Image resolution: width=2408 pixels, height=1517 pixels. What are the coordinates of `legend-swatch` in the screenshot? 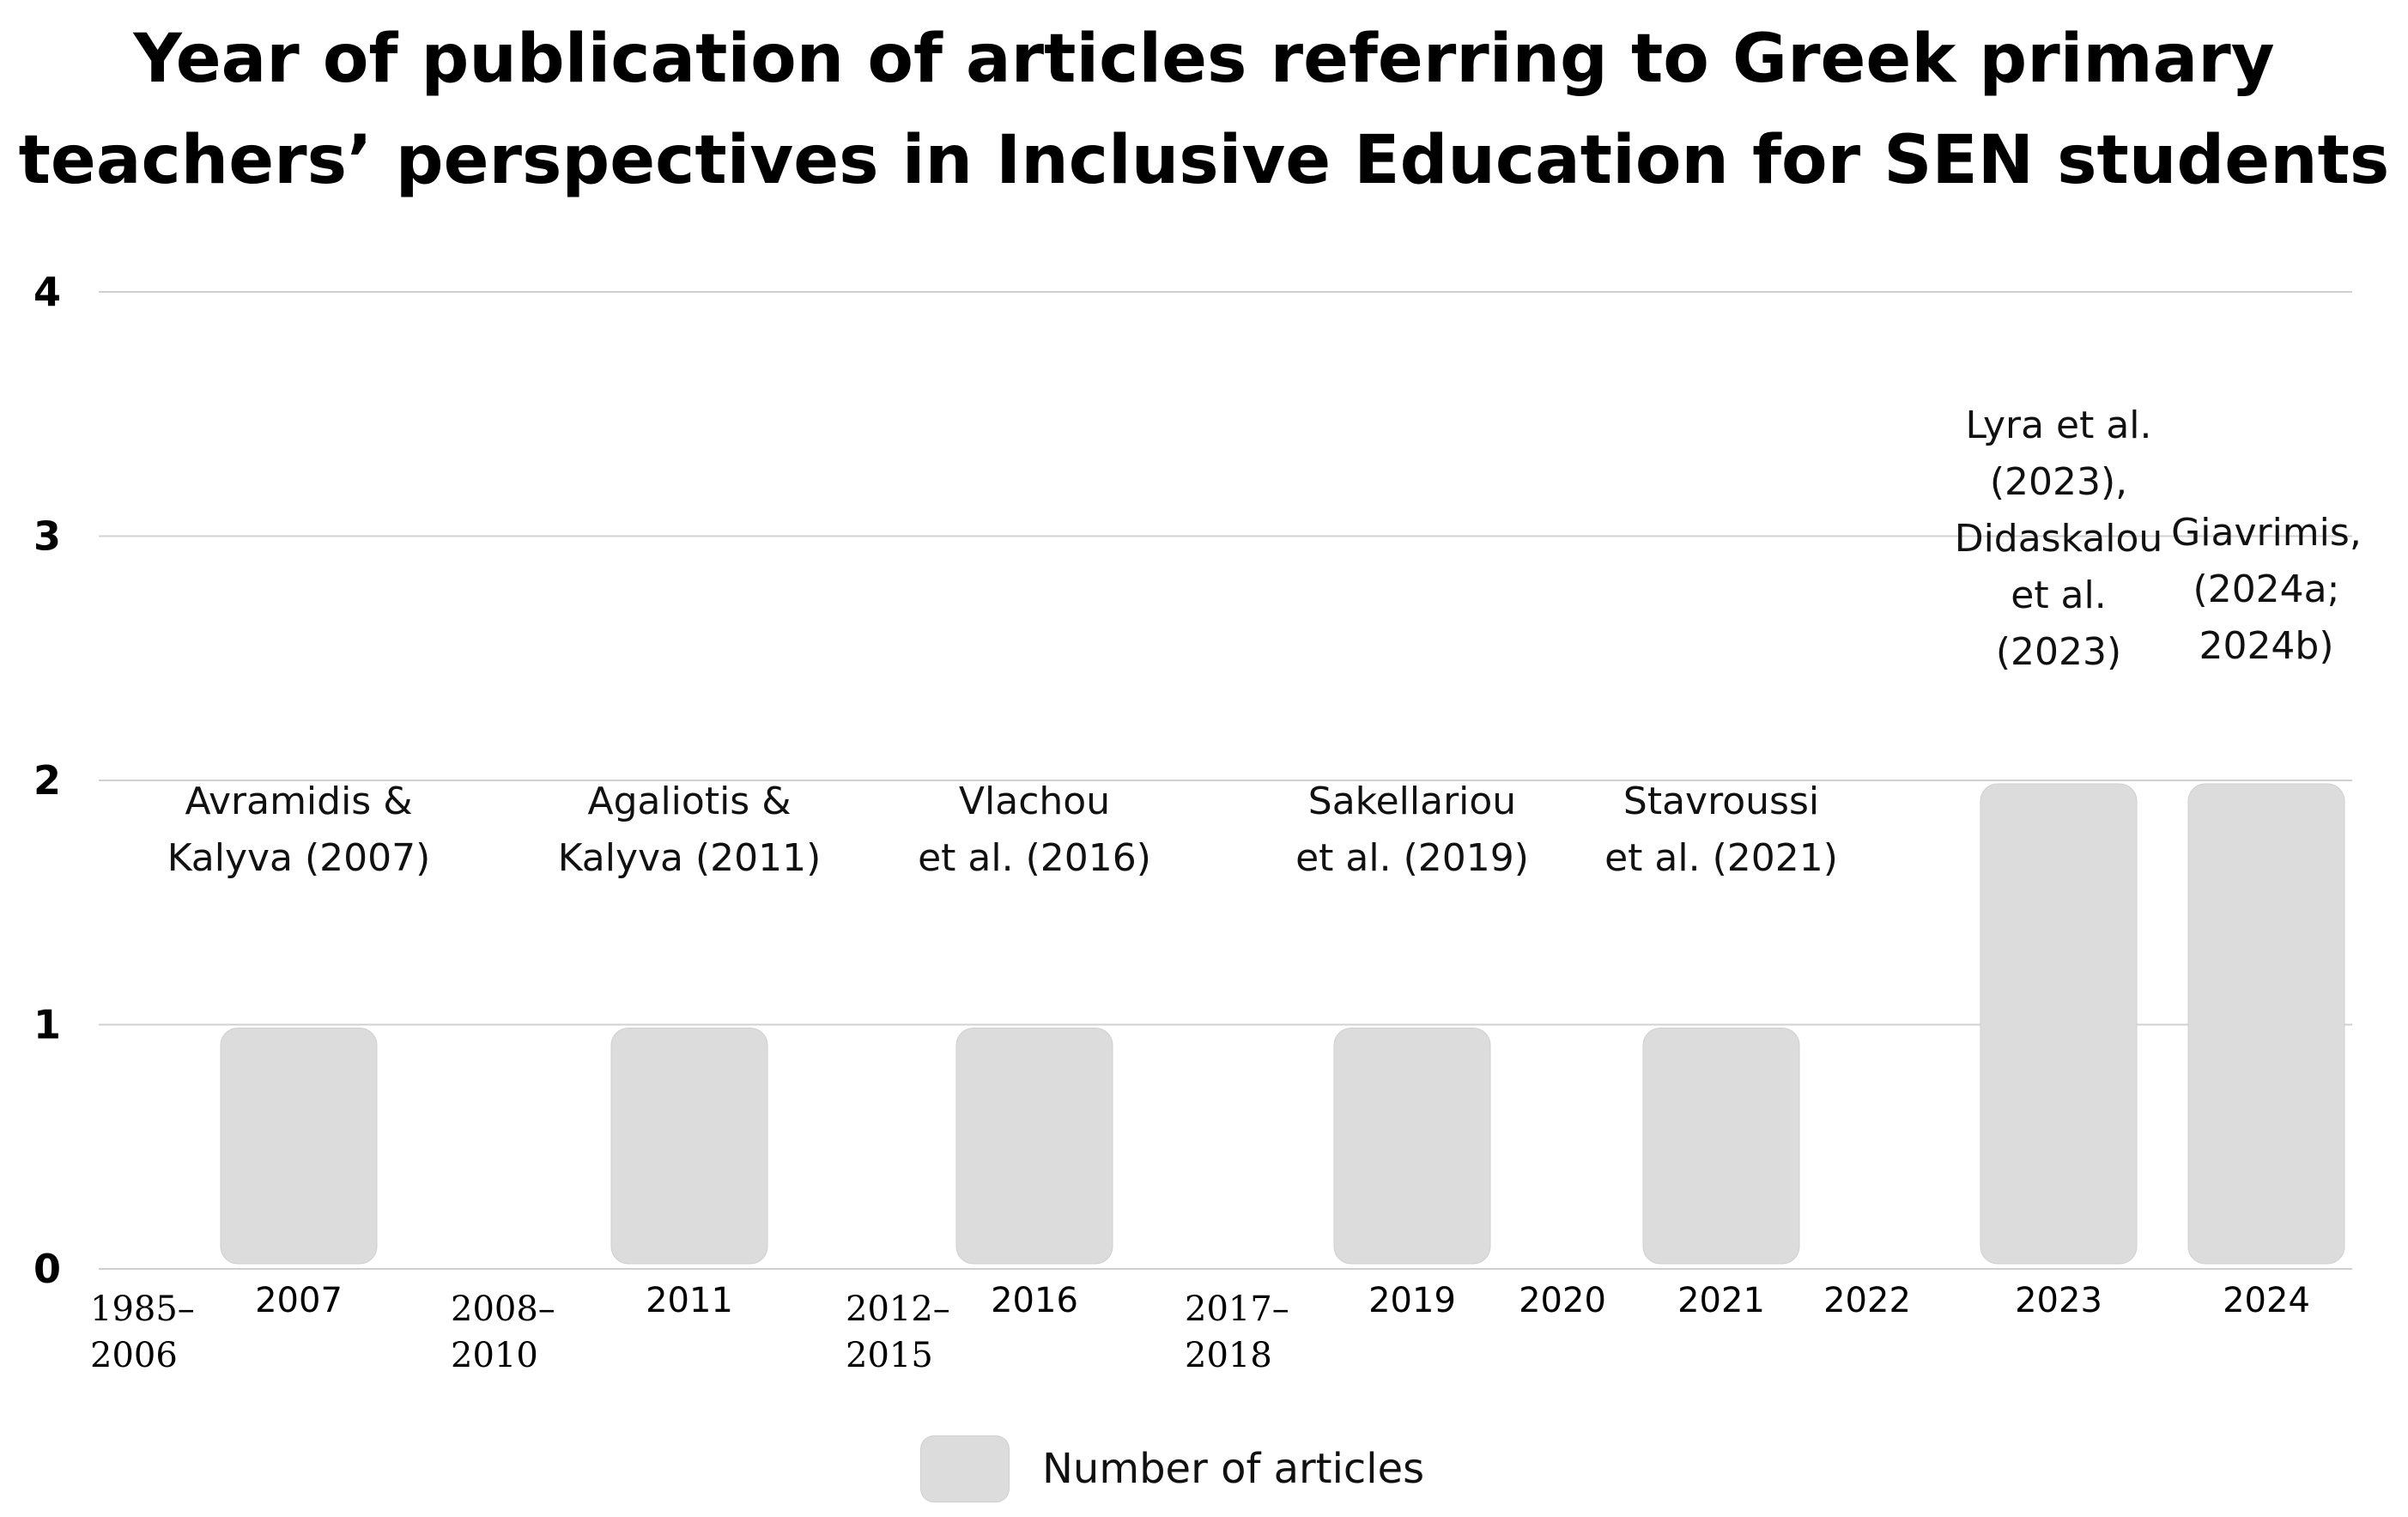 It's located at (965, 1468).